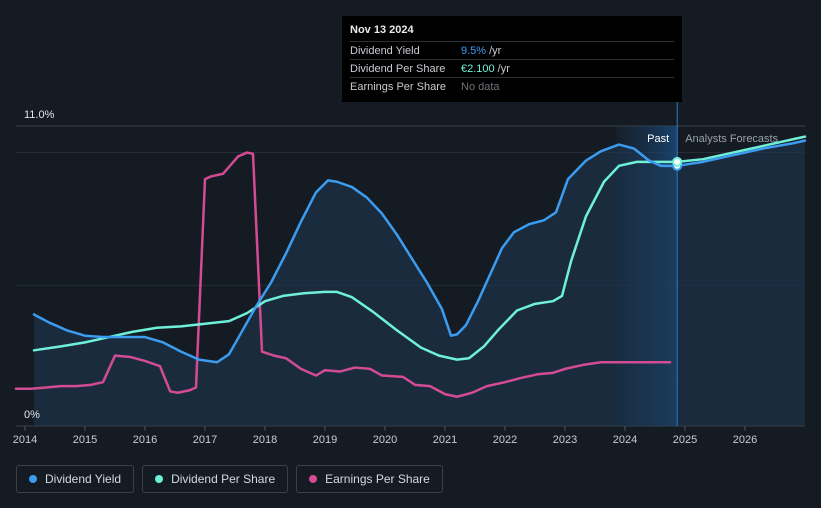 This screenshot has width=821, height=508. I want to click on legend-label: Earnings Per Share, so click(377, 479).